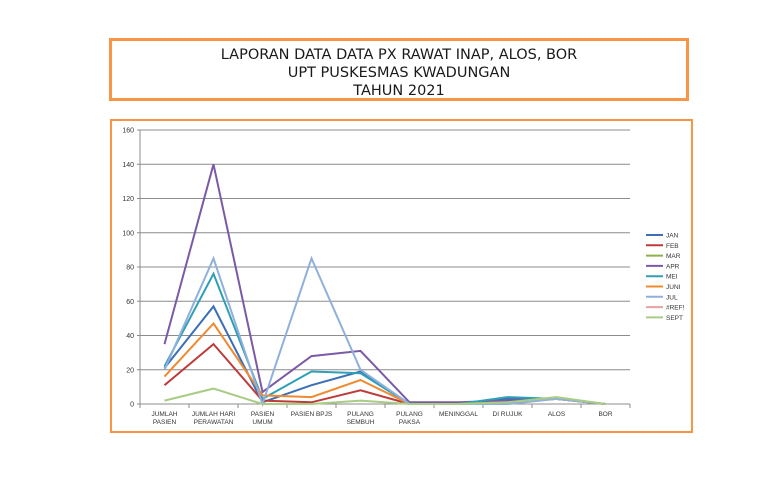  What do you see at coordinates (674, 318) in the screenshot?
I see `legend-label: SEPT` at bounding box center [674, 318].